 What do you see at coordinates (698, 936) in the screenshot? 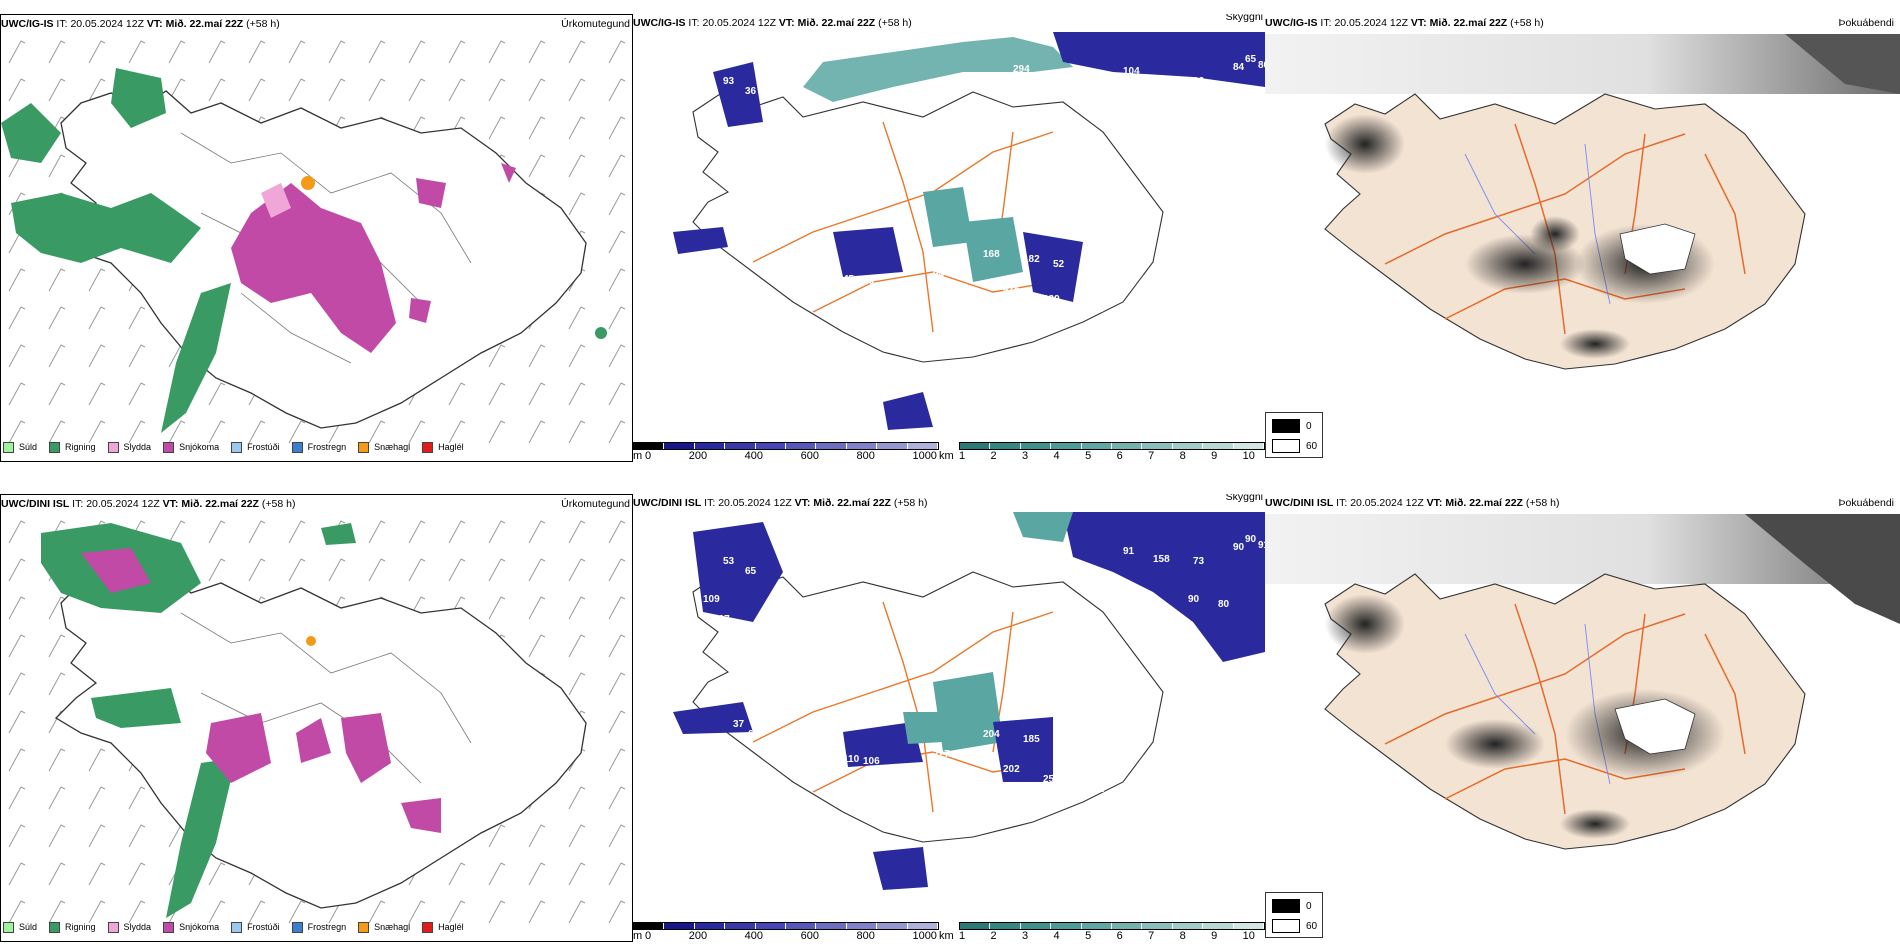
I see `tick-label: 200` at bounding box center [698, 936].